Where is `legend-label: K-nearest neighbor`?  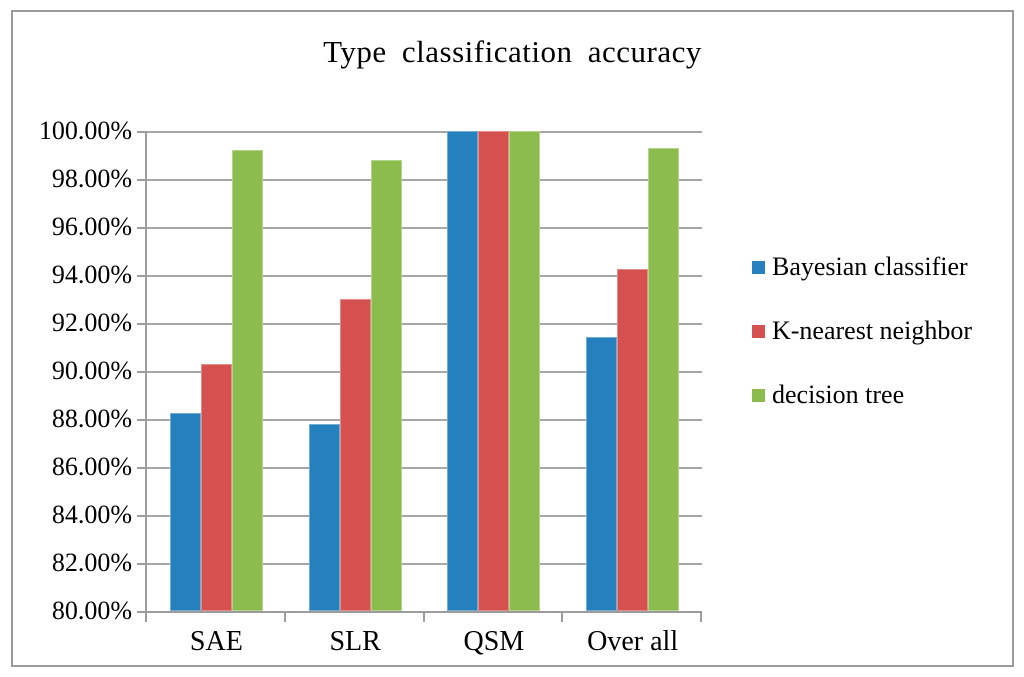 legend-label: K-nearest neighbor is located at coordinates (872, 330).